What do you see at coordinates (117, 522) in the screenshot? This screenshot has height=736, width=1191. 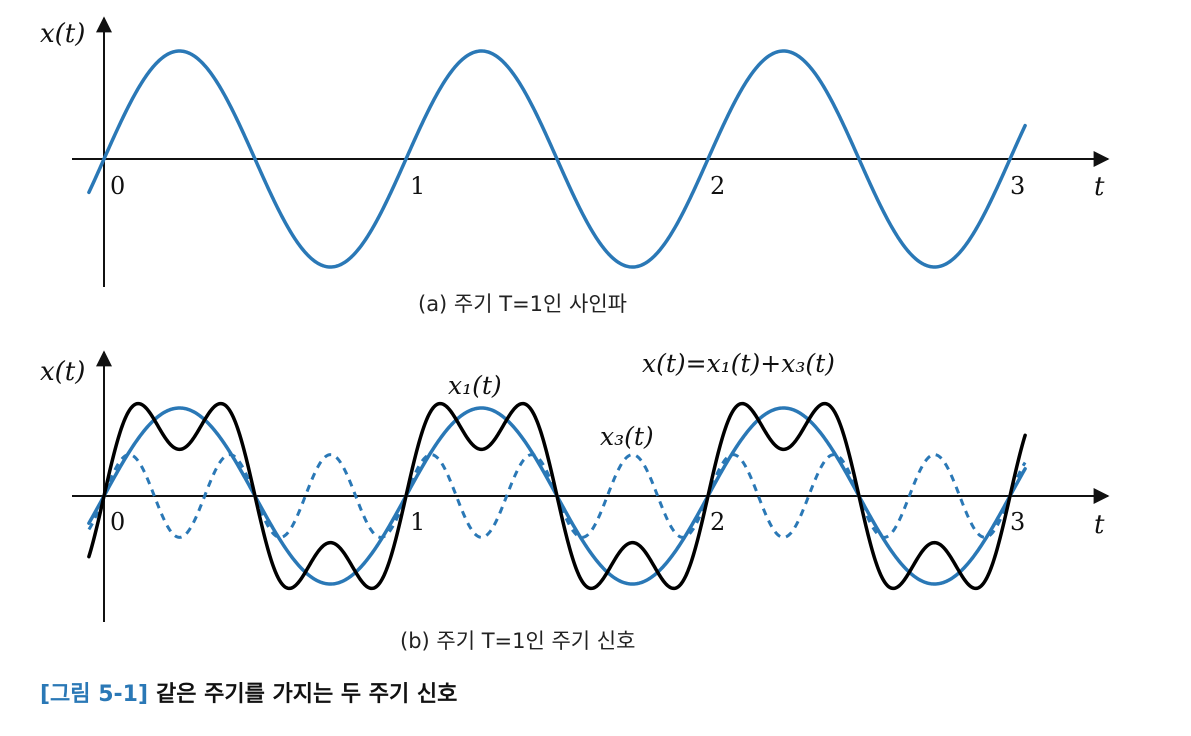 I see `panel-b-xtick-0: 0` at bounding box center [117, 522].